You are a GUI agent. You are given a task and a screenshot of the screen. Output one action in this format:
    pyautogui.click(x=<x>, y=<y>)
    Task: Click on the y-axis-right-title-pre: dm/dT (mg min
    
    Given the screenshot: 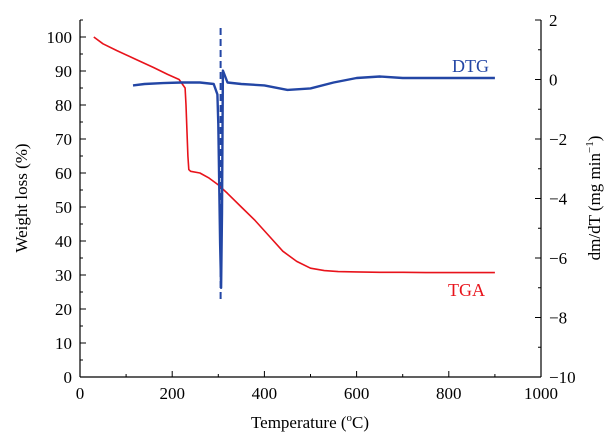 What is the action you would take?
    pyautogui.click(x=594, y=207)
    